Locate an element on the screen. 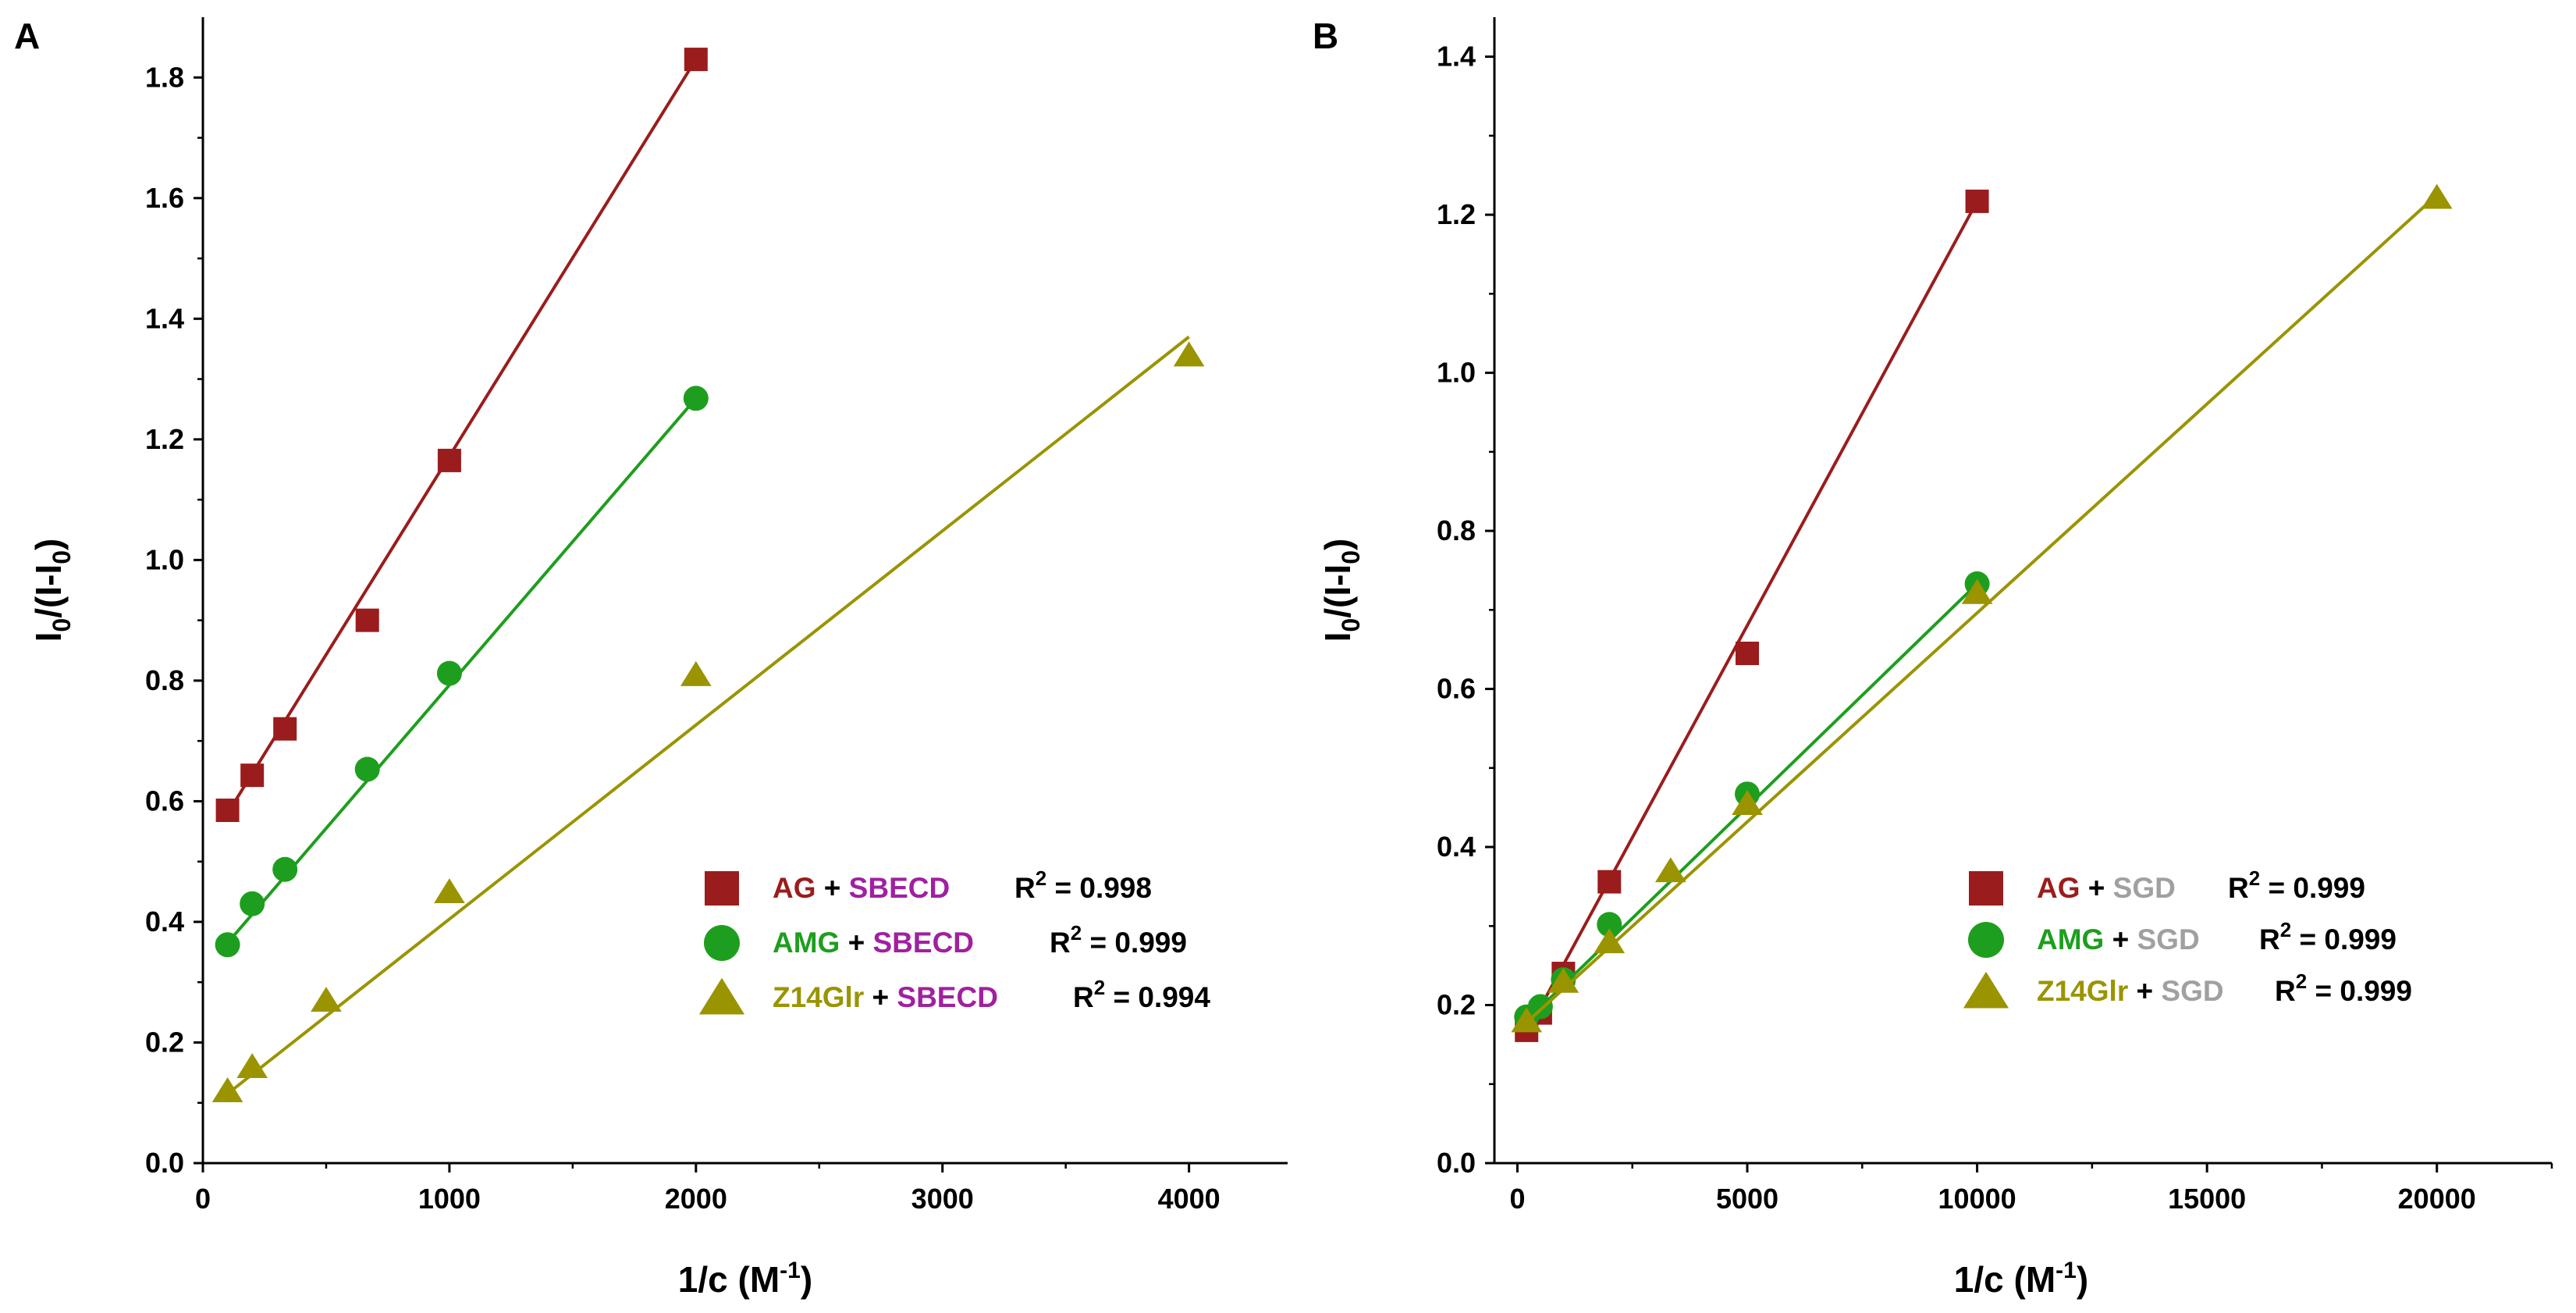  legend-label: AMG + SBECD is located at coordinates (873, 943).